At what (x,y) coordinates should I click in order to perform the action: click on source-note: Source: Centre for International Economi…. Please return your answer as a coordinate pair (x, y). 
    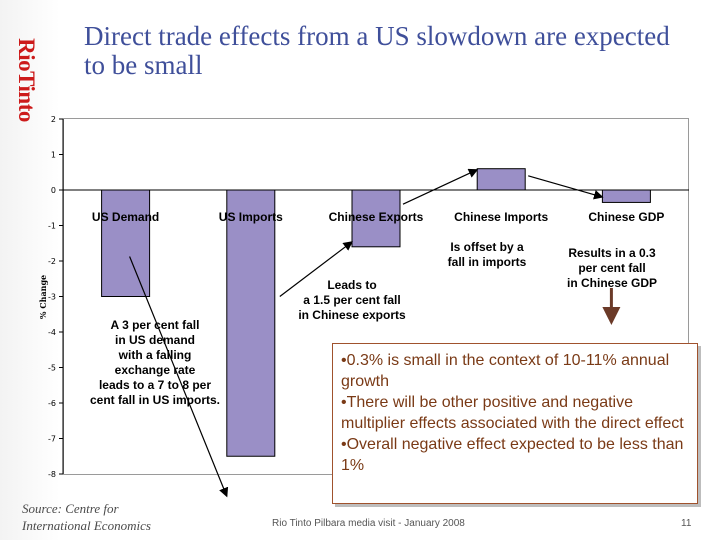
    Looking at the image, I should click on (86, 517).